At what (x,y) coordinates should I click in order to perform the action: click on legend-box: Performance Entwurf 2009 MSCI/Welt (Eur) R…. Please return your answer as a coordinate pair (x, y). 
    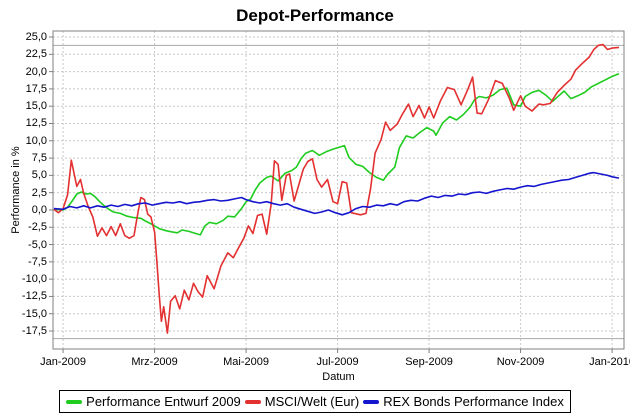
    Looking at the image, I should click on (315, 401).